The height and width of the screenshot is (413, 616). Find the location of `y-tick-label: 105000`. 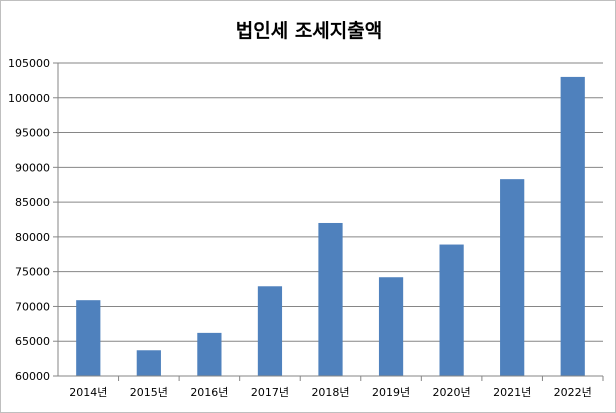

y-tick-label: 105000 is located at coordinates (29, 63).